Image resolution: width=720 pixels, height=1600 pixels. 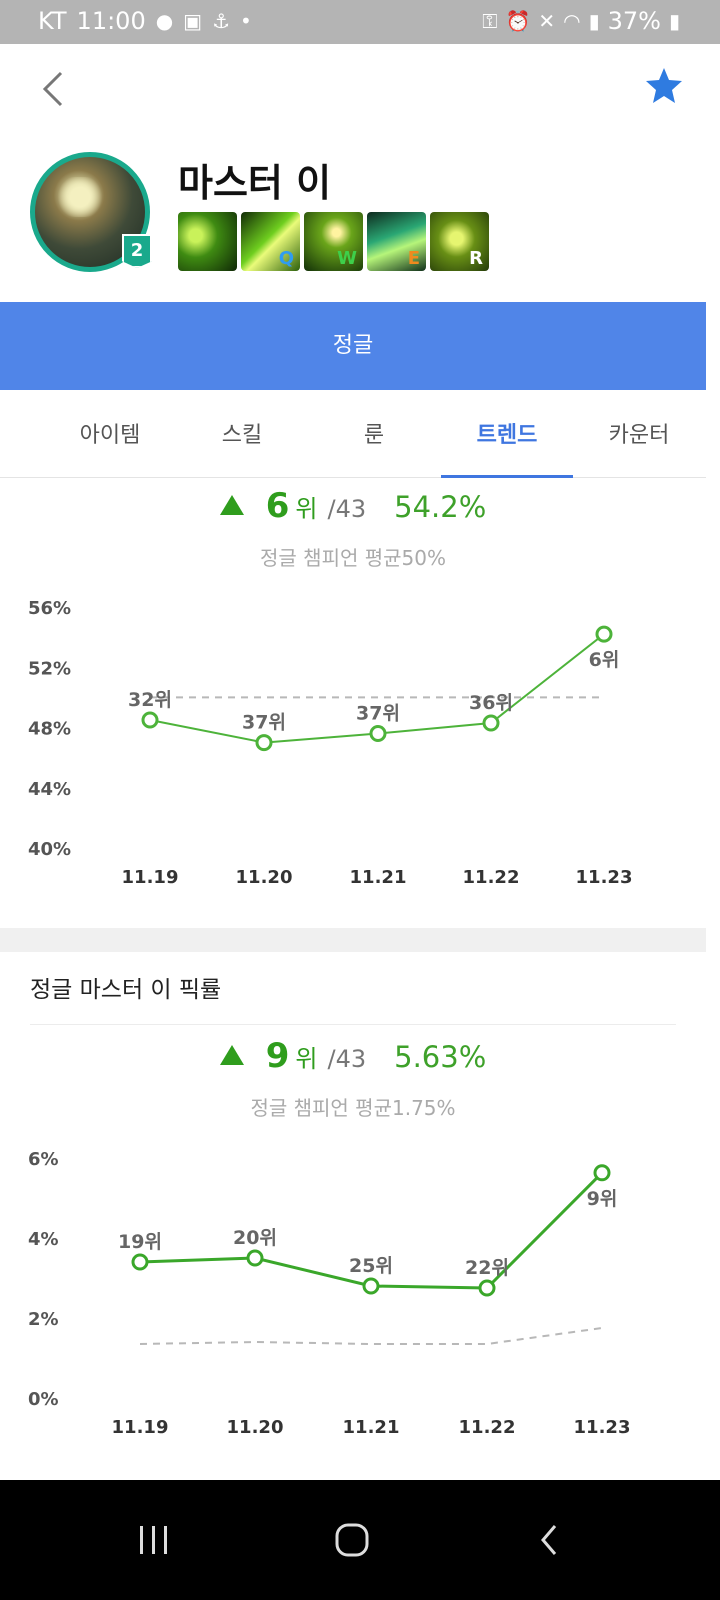 What do you see at coordinates (49, 729) in the screenshot?
I see `y-tick-label: 48%` at bounding box center [49, 729].